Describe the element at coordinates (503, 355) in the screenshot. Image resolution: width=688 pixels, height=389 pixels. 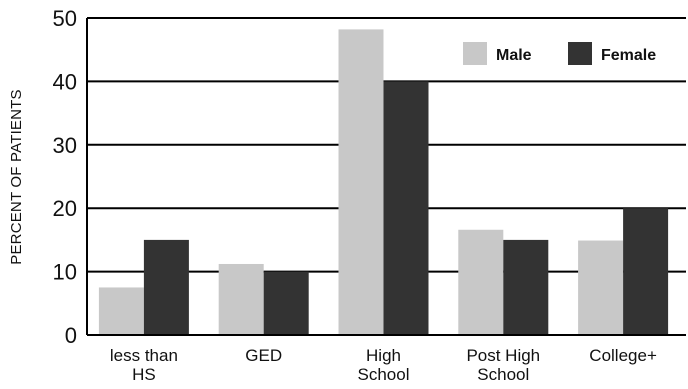
I see `x-category-label-line: Post High` at that location.